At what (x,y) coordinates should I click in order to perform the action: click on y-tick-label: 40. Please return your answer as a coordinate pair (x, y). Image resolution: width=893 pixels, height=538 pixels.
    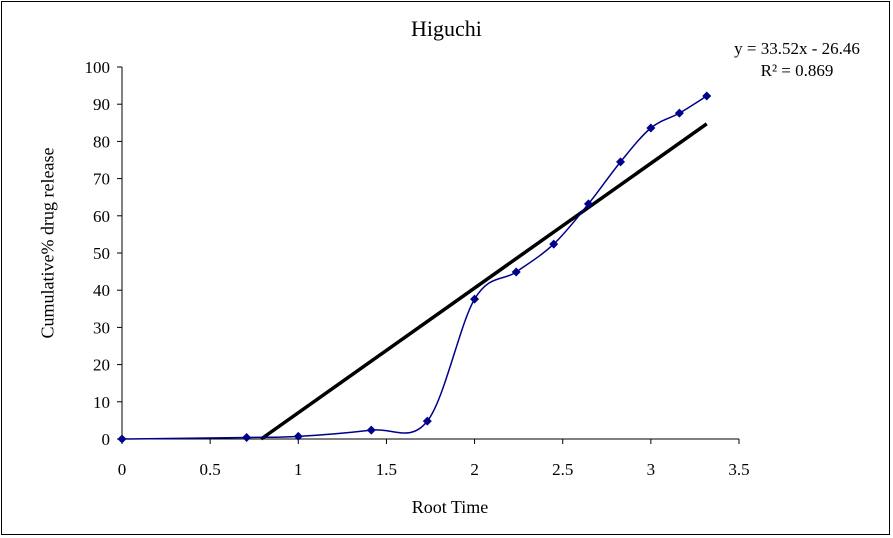
    Looking at the image, I should click on (101, 290).